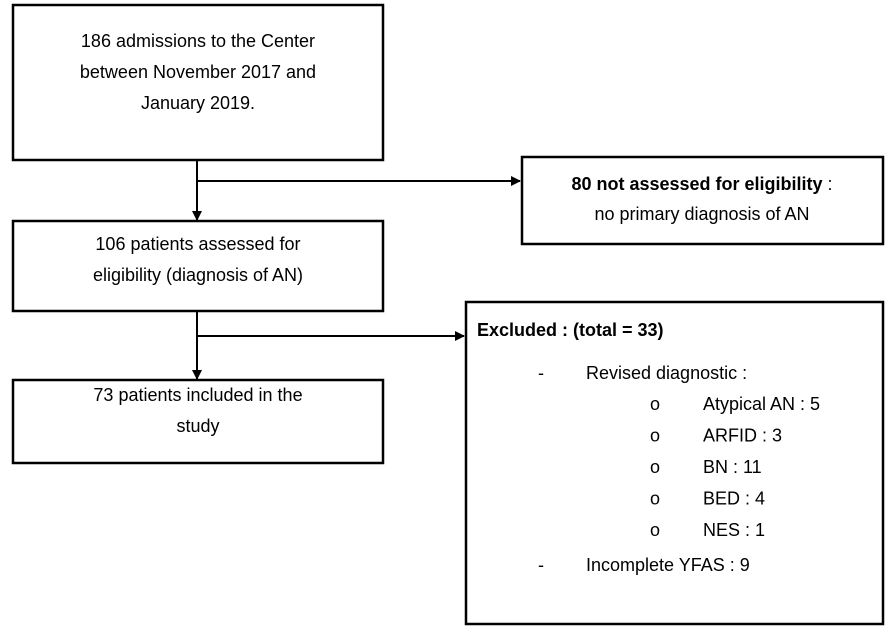  I want to click on sub-item: Atypical AN : 5, so click(761, 404).